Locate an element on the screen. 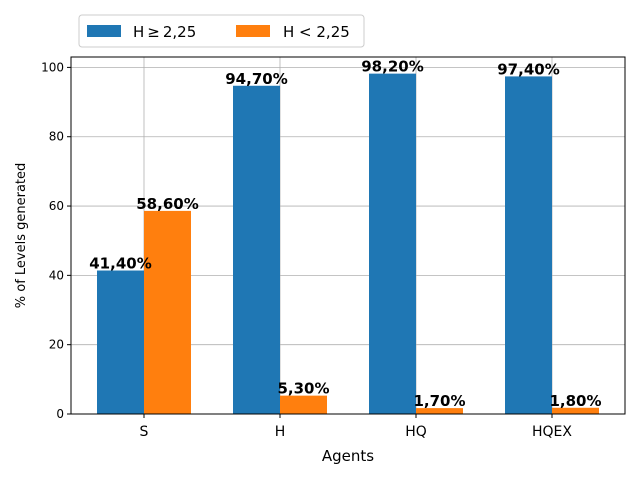  data-label: 5,30% is located at coordinates (303, 389).